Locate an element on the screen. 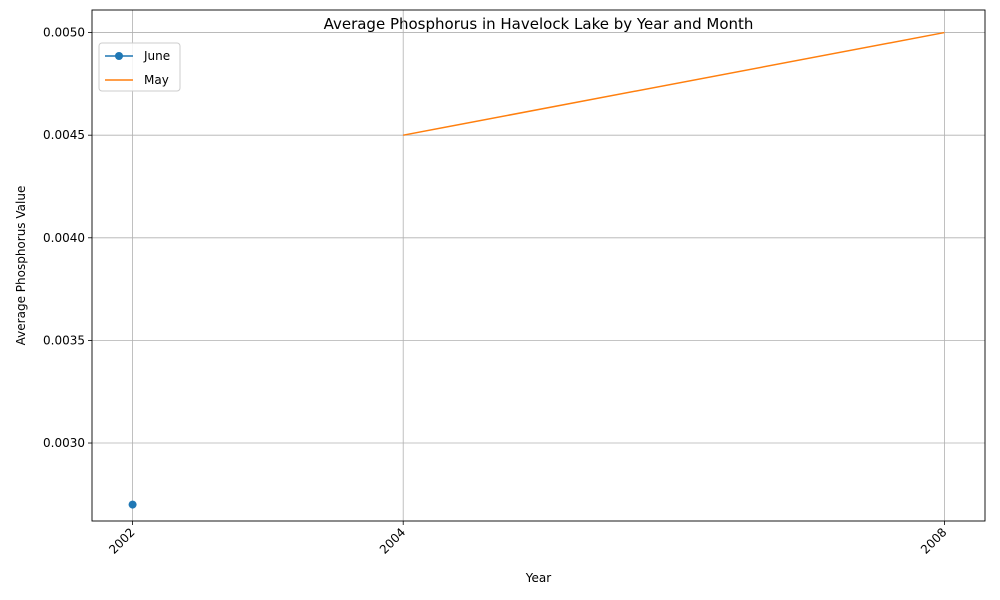 This screenshot has height=600, width=1000. legend-label-may: May is located at coordinates (156, 80).